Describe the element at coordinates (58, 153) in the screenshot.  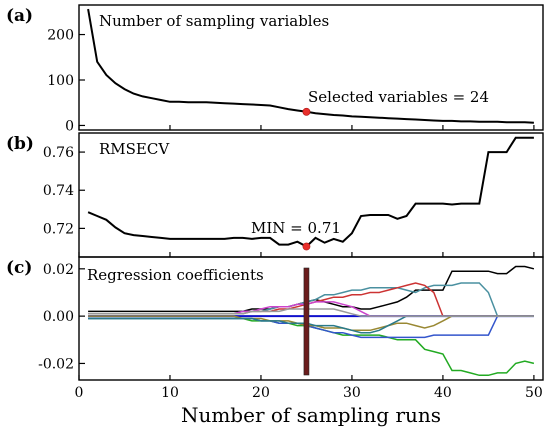
I see `y-tick-label: 0.76` at that location.